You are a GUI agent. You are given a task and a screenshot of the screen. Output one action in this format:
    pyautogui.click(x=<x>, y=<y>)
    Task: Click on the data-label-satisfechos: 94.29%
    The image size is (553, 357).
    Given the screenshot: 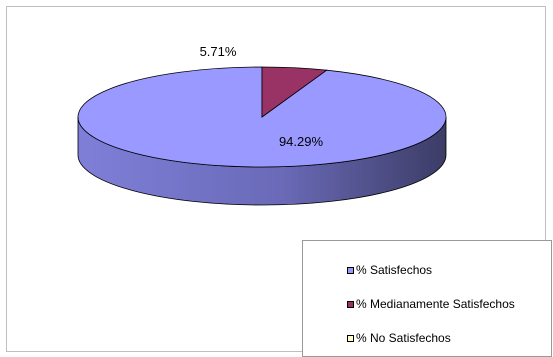 What is the action you would take?
    pyautogui.click(x=301, y=141)
    